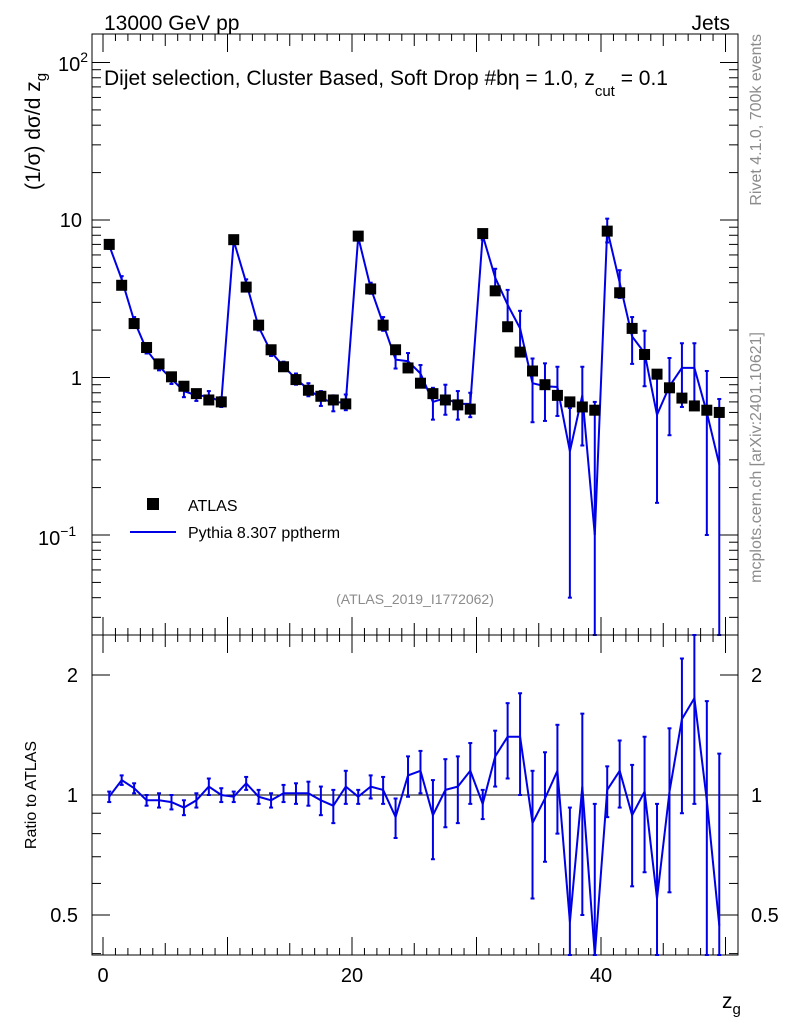 The height and width of the screenshot is (1024, 786). What do you see at coordinates (756, 796) in the screenshot?
I see `ratio-y-tick-label-right-1: 1` at bounding box center [756, 796].